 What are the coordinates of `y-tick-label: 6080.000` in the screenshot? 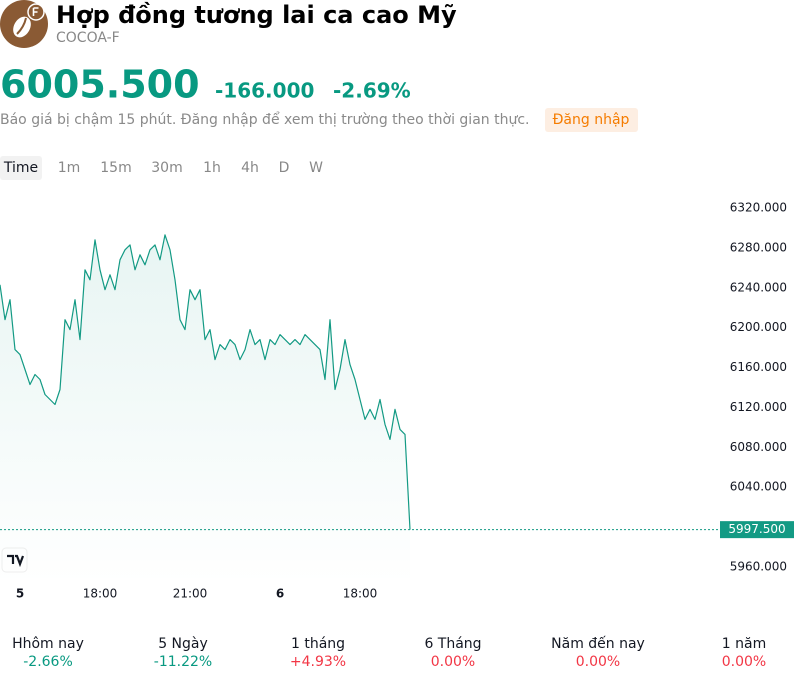 It's located at (758, 447).